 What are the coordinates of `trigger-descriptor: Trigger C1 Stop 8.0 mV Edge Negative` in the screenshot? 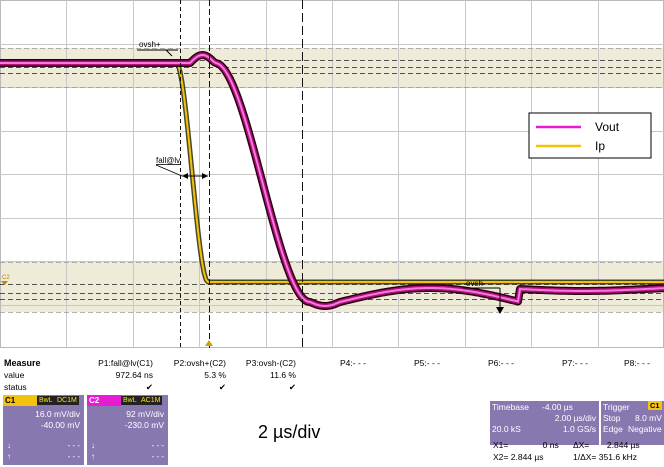 It's located at (632, 423).